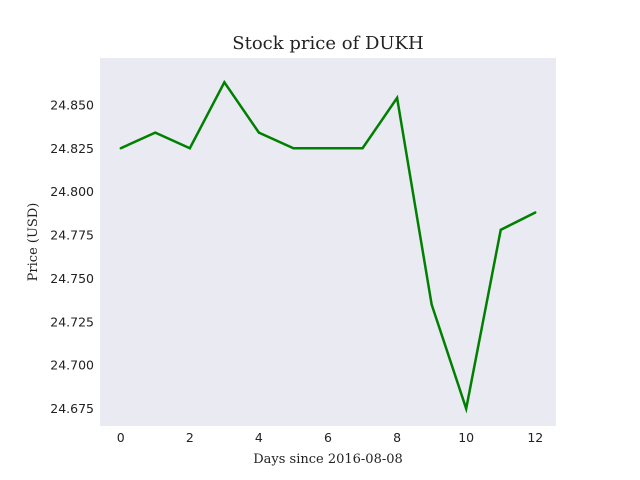 Image resolution: width=640 pixels, height=480 pixels. What do you see at coordinates (328, 437) in the screenshot?
I see `x-tick-label: 6` at bounding box center [328, 437].